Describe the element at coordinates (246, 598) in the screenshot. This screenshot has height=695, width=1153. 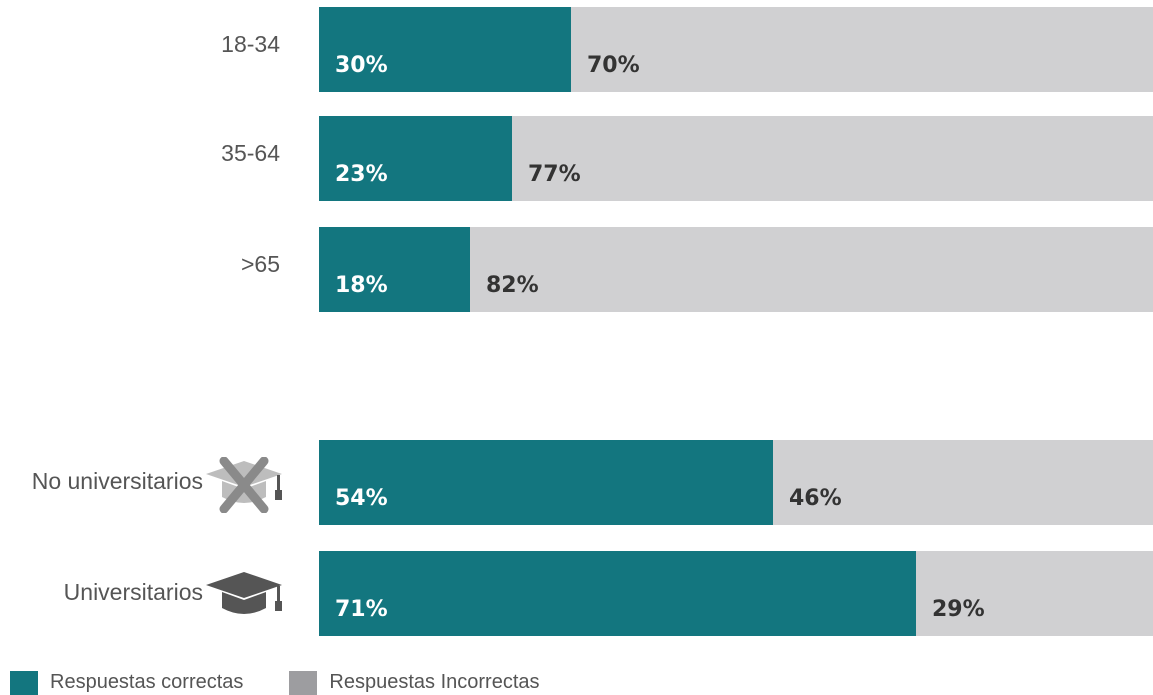
I see `graduation-cap-icon` at that location.